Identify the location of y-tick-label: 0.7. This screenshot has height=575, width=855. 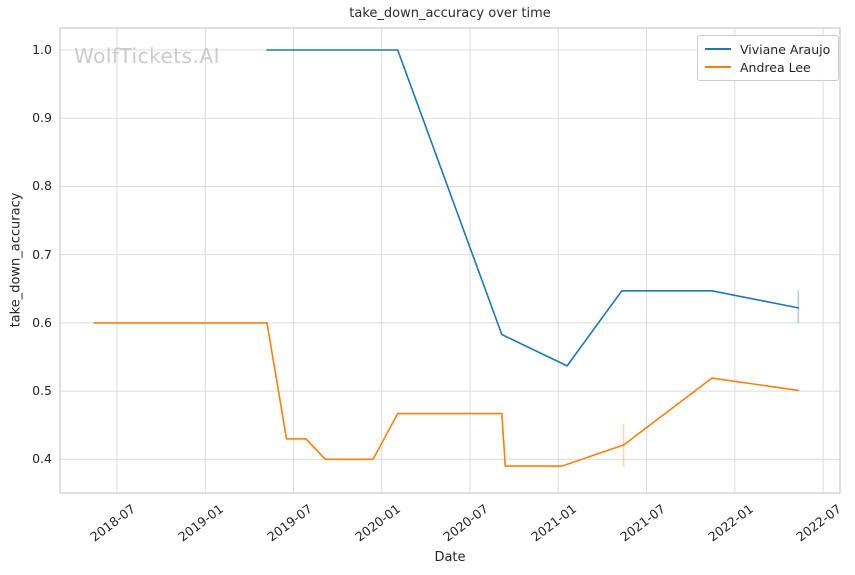
(42, 254).